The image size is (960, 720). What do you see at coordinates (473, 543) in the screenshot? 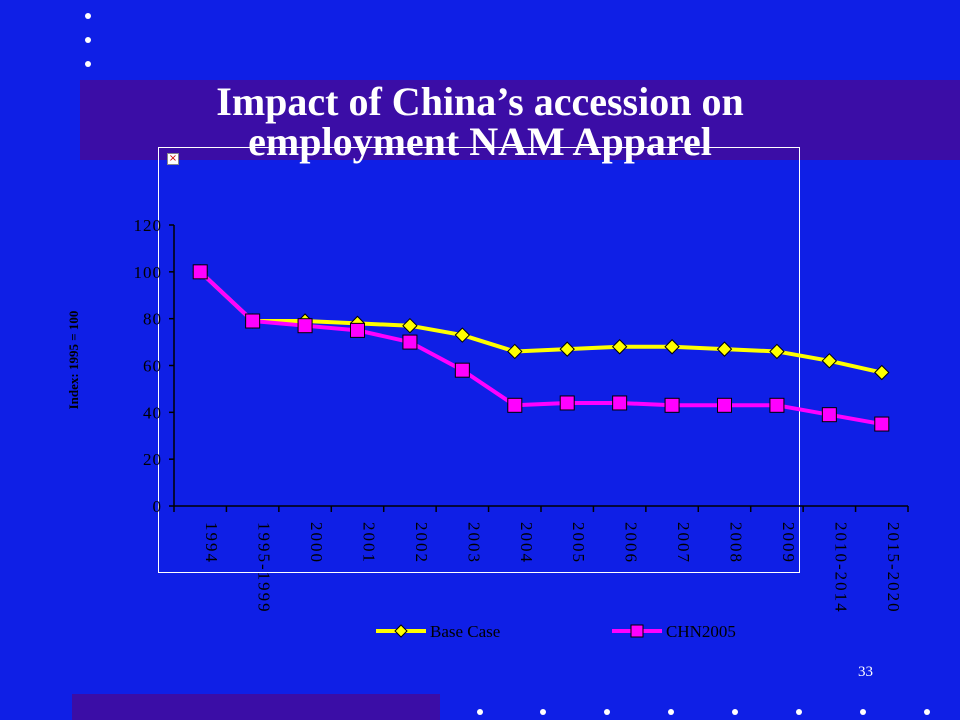
I see `x-tick-label: 2003` at bounding box center [473, 543].